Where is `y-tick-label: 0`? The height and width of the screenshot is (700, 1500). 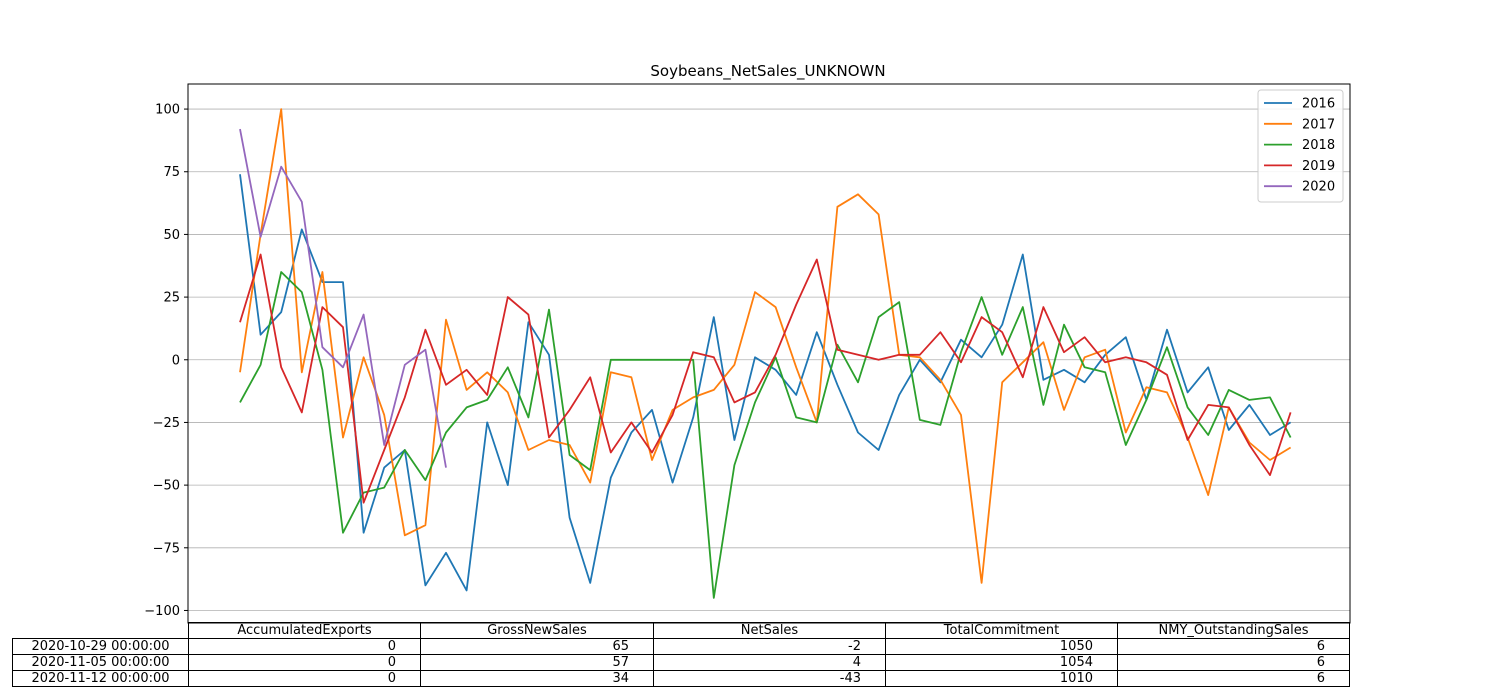 y-tick-label: 0 is located at coordinates (176, 360).